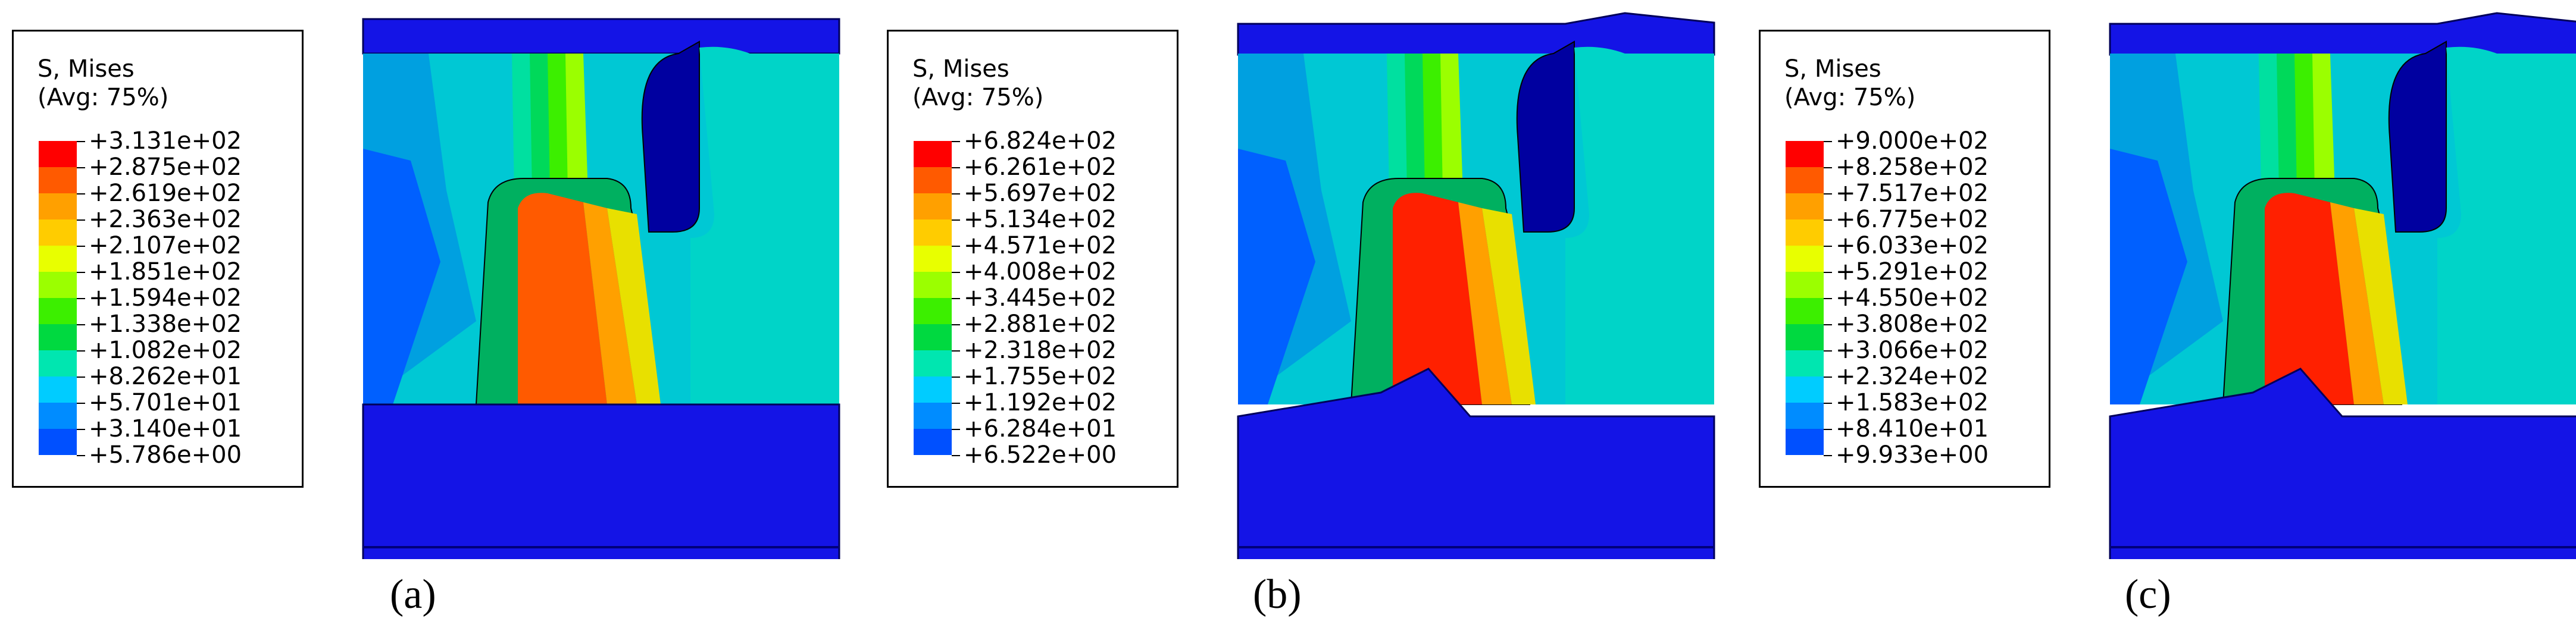 The image size is (2576, 640). Describe the element at coordinates (1040, 377) in the screenshot. I see `legend-value: +1.755e+02` at that location.